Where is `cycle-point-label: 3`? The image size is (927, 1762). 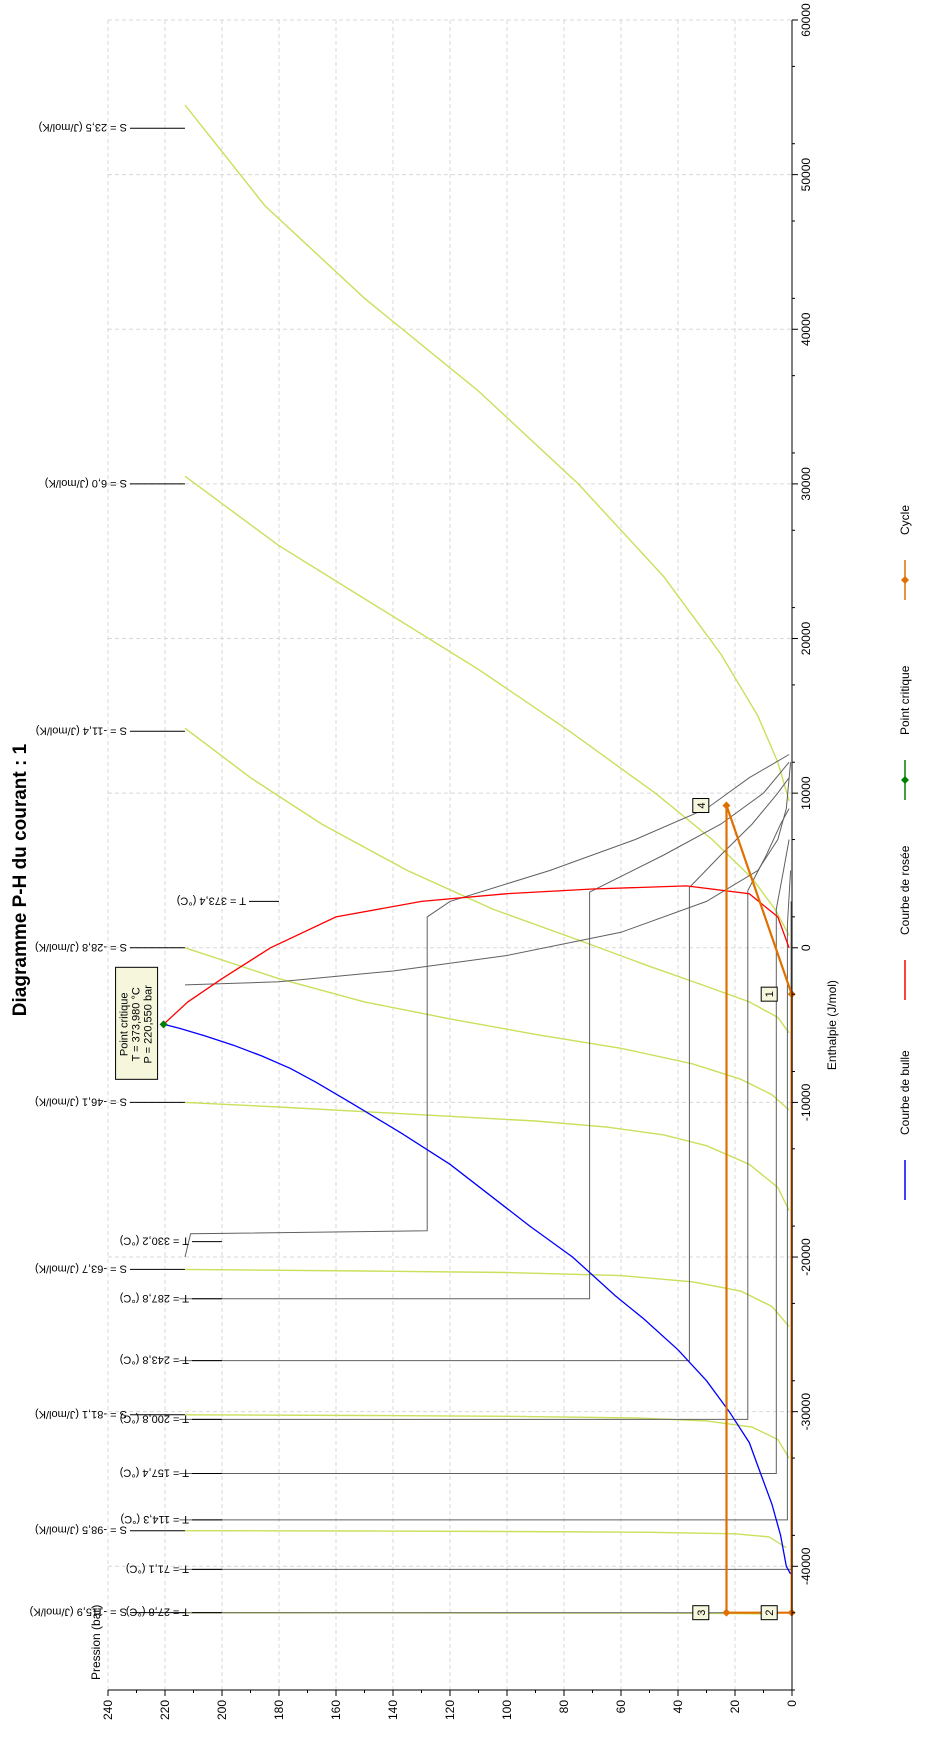
cycle-point-label: 3 is located at coordinates (702, 1613).